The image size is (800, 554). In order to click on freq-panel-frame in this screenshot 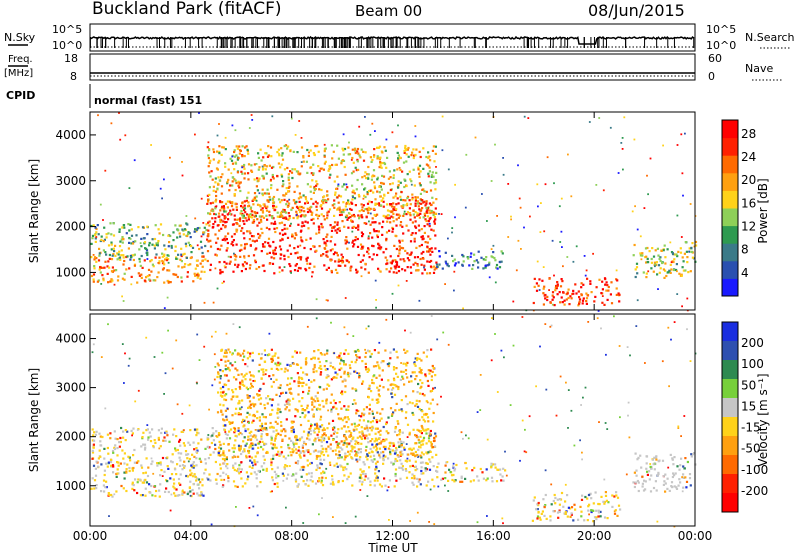, I will do `click(392, 67)`.